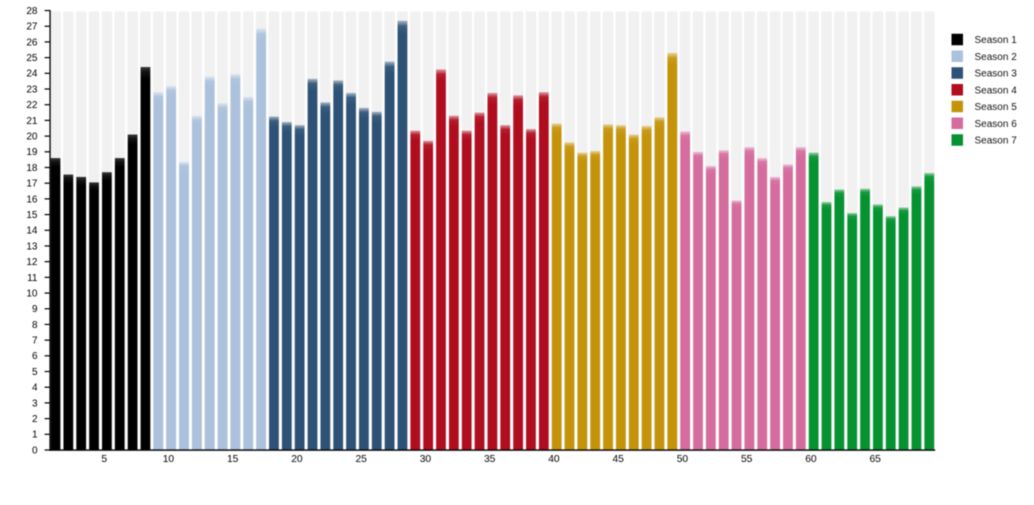 This screenshot has width=1034, height=505. I want to click on svg-text: 50, so click(683, 459).